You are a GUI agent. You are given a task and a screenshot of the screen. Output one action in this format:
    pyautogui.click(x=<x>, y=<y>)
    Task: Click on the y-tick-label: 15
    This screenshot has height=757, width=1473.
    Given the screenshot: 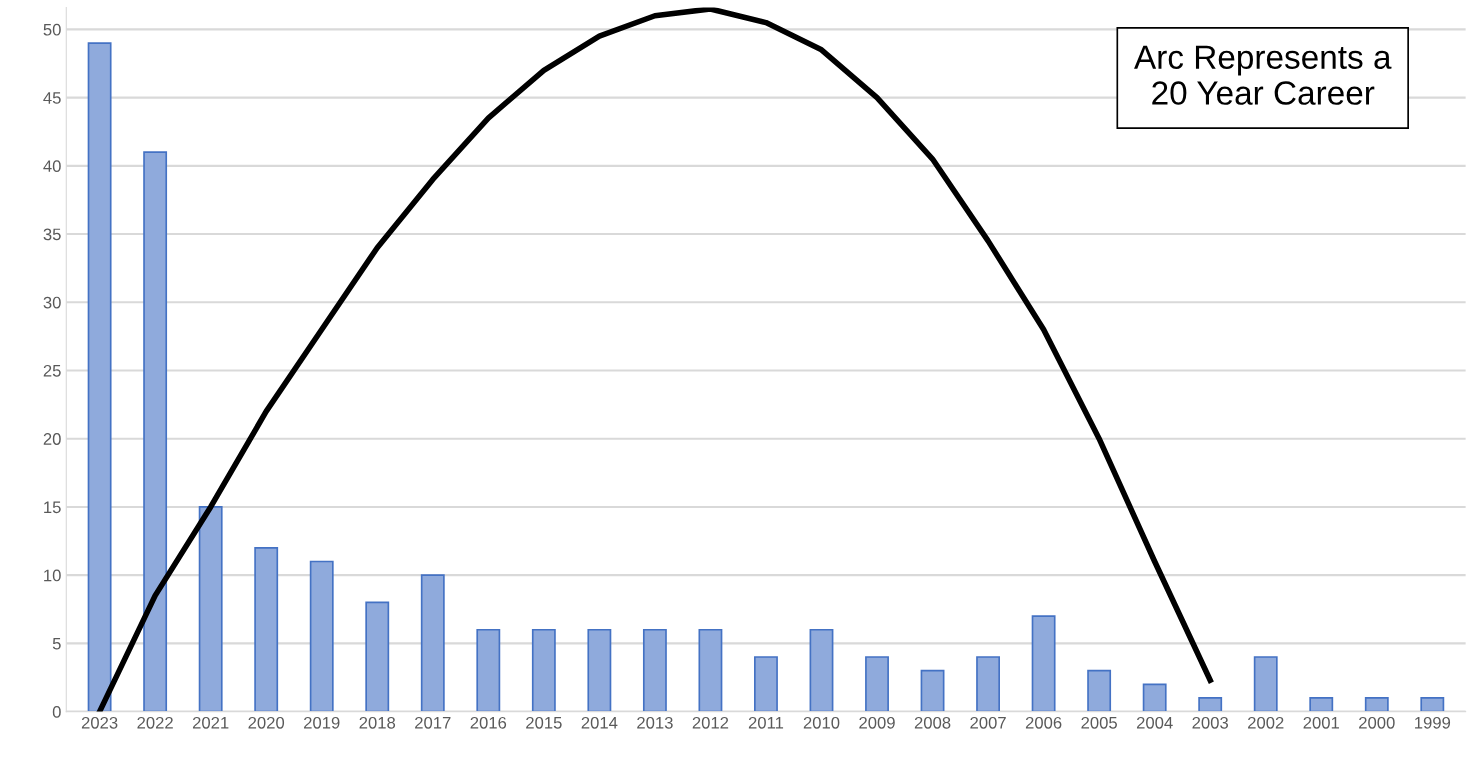 What is the action you would take?
    pyautogui.click(x=52, y=507)
    